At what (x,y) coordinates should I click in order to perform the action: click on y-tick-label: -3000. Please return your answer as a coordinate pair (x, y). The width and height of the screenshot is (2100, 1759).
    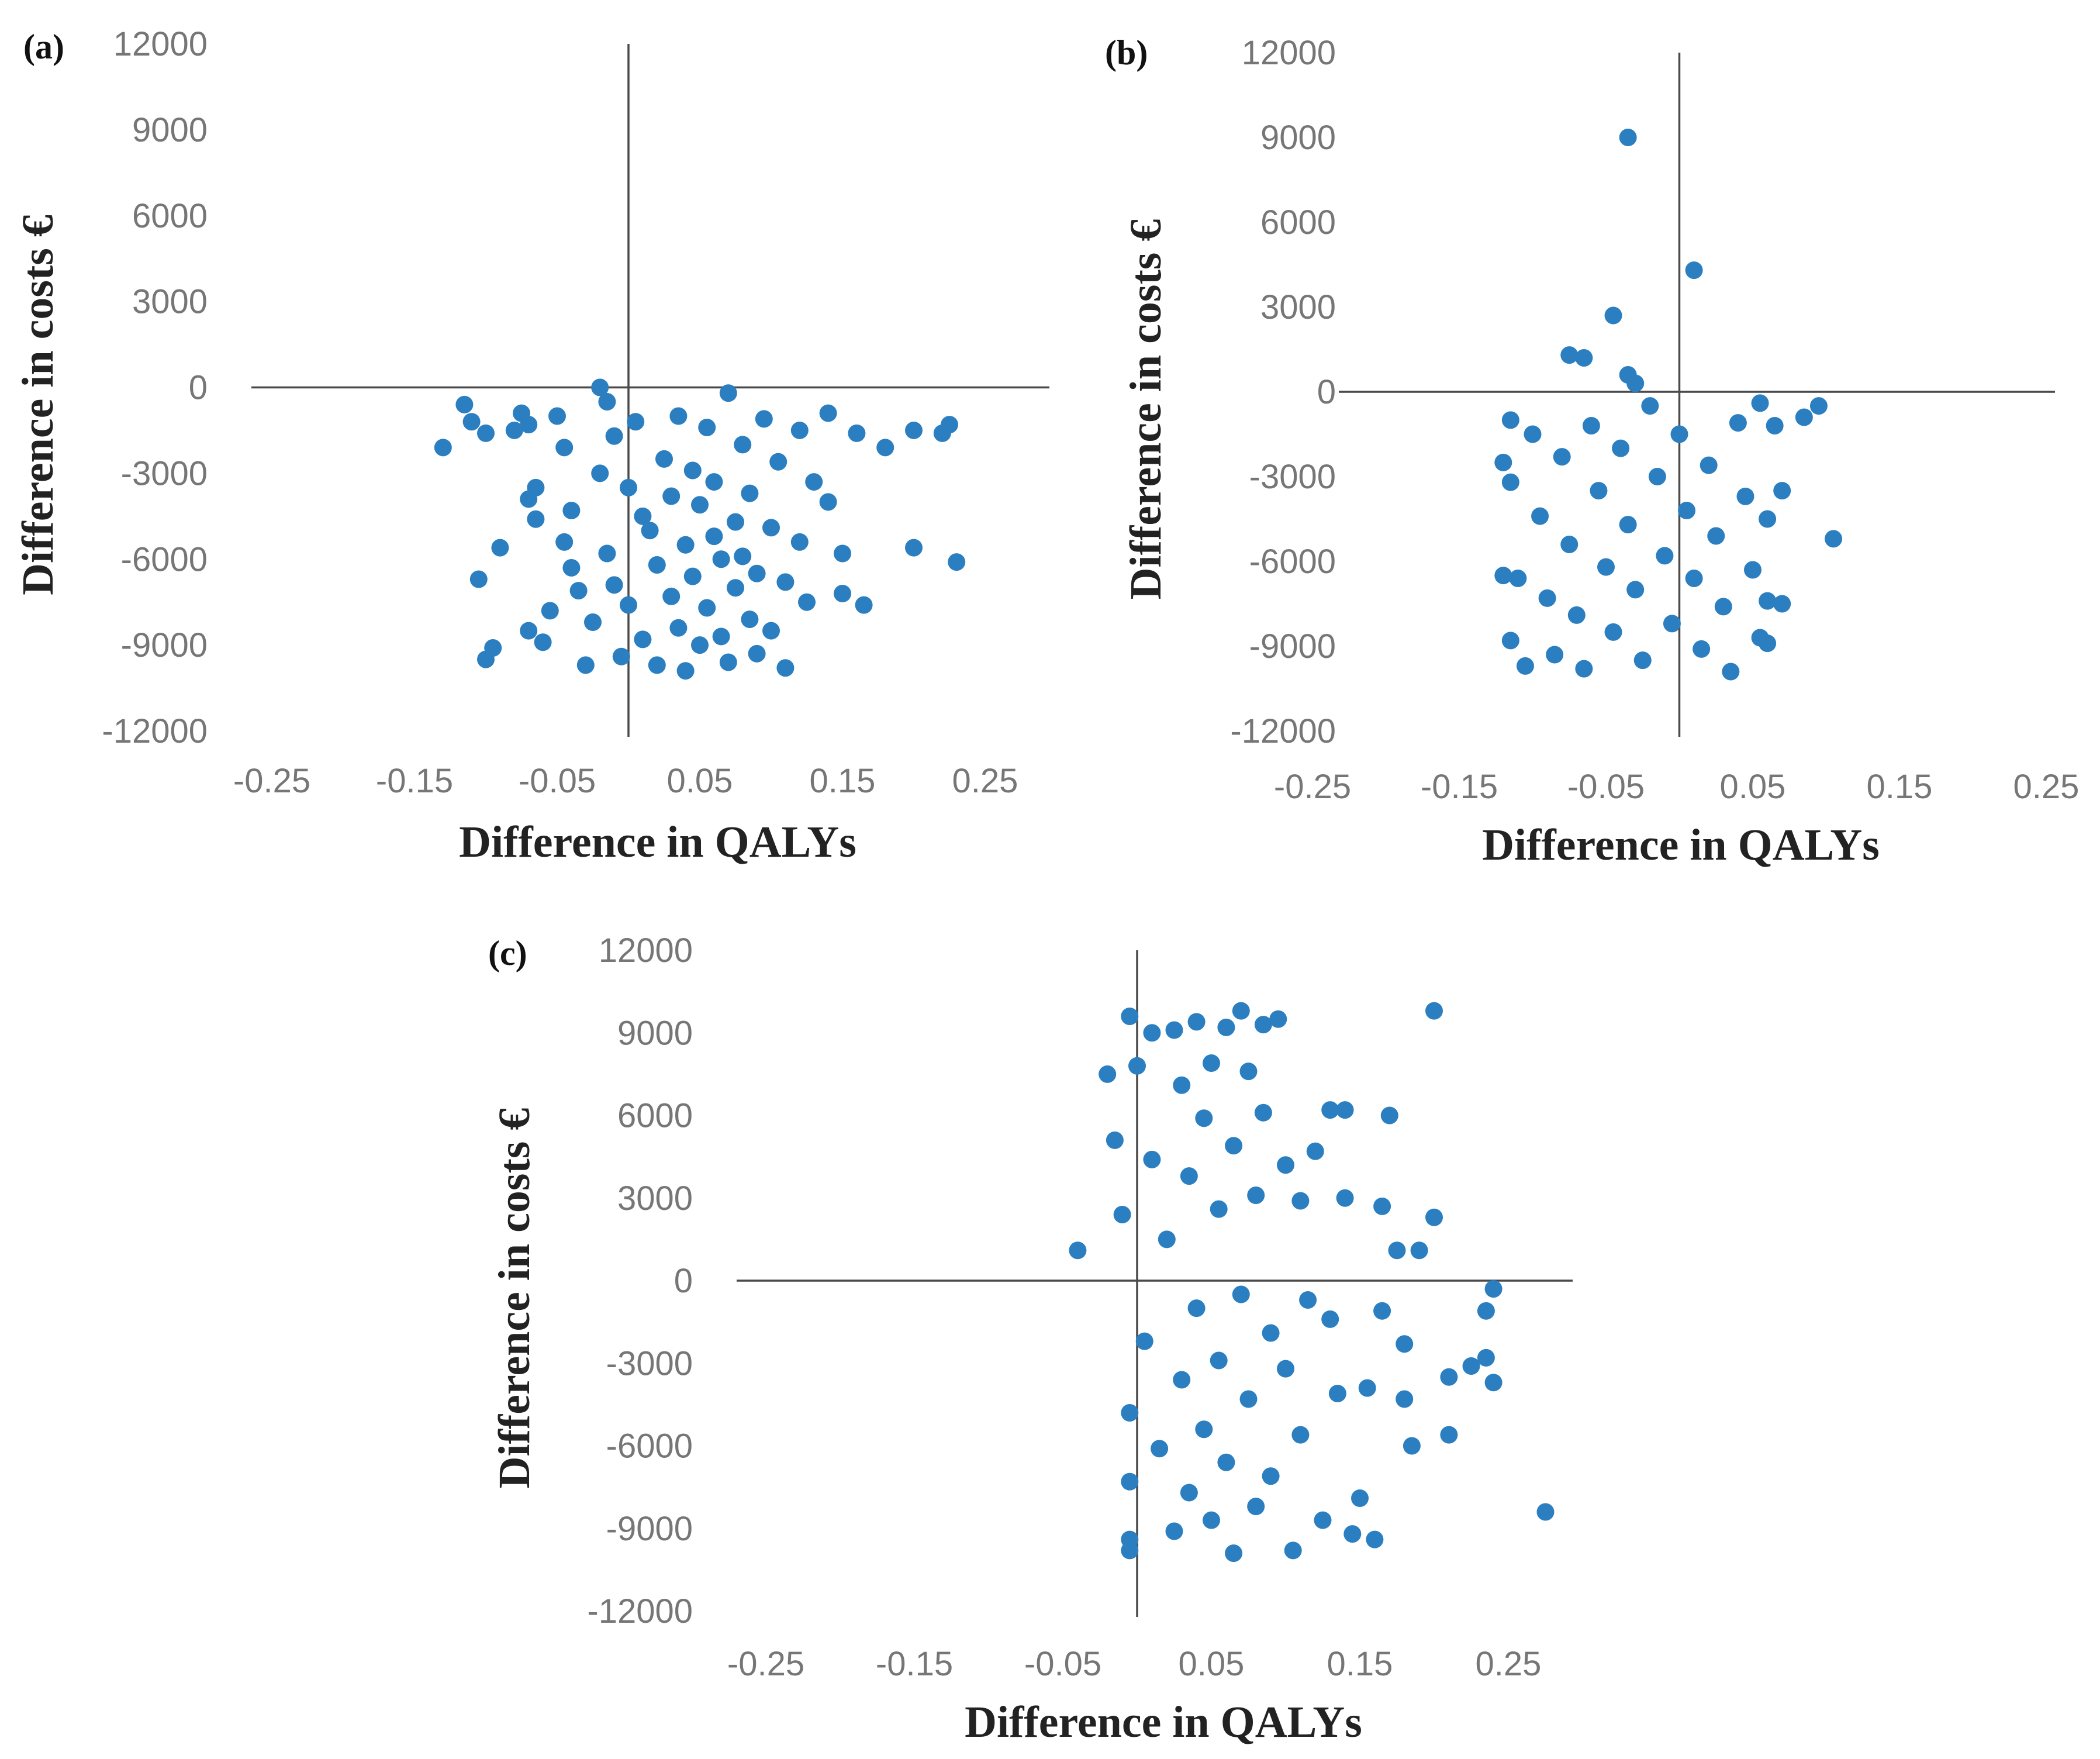
    Looking at the image, I should click on (165, 473).